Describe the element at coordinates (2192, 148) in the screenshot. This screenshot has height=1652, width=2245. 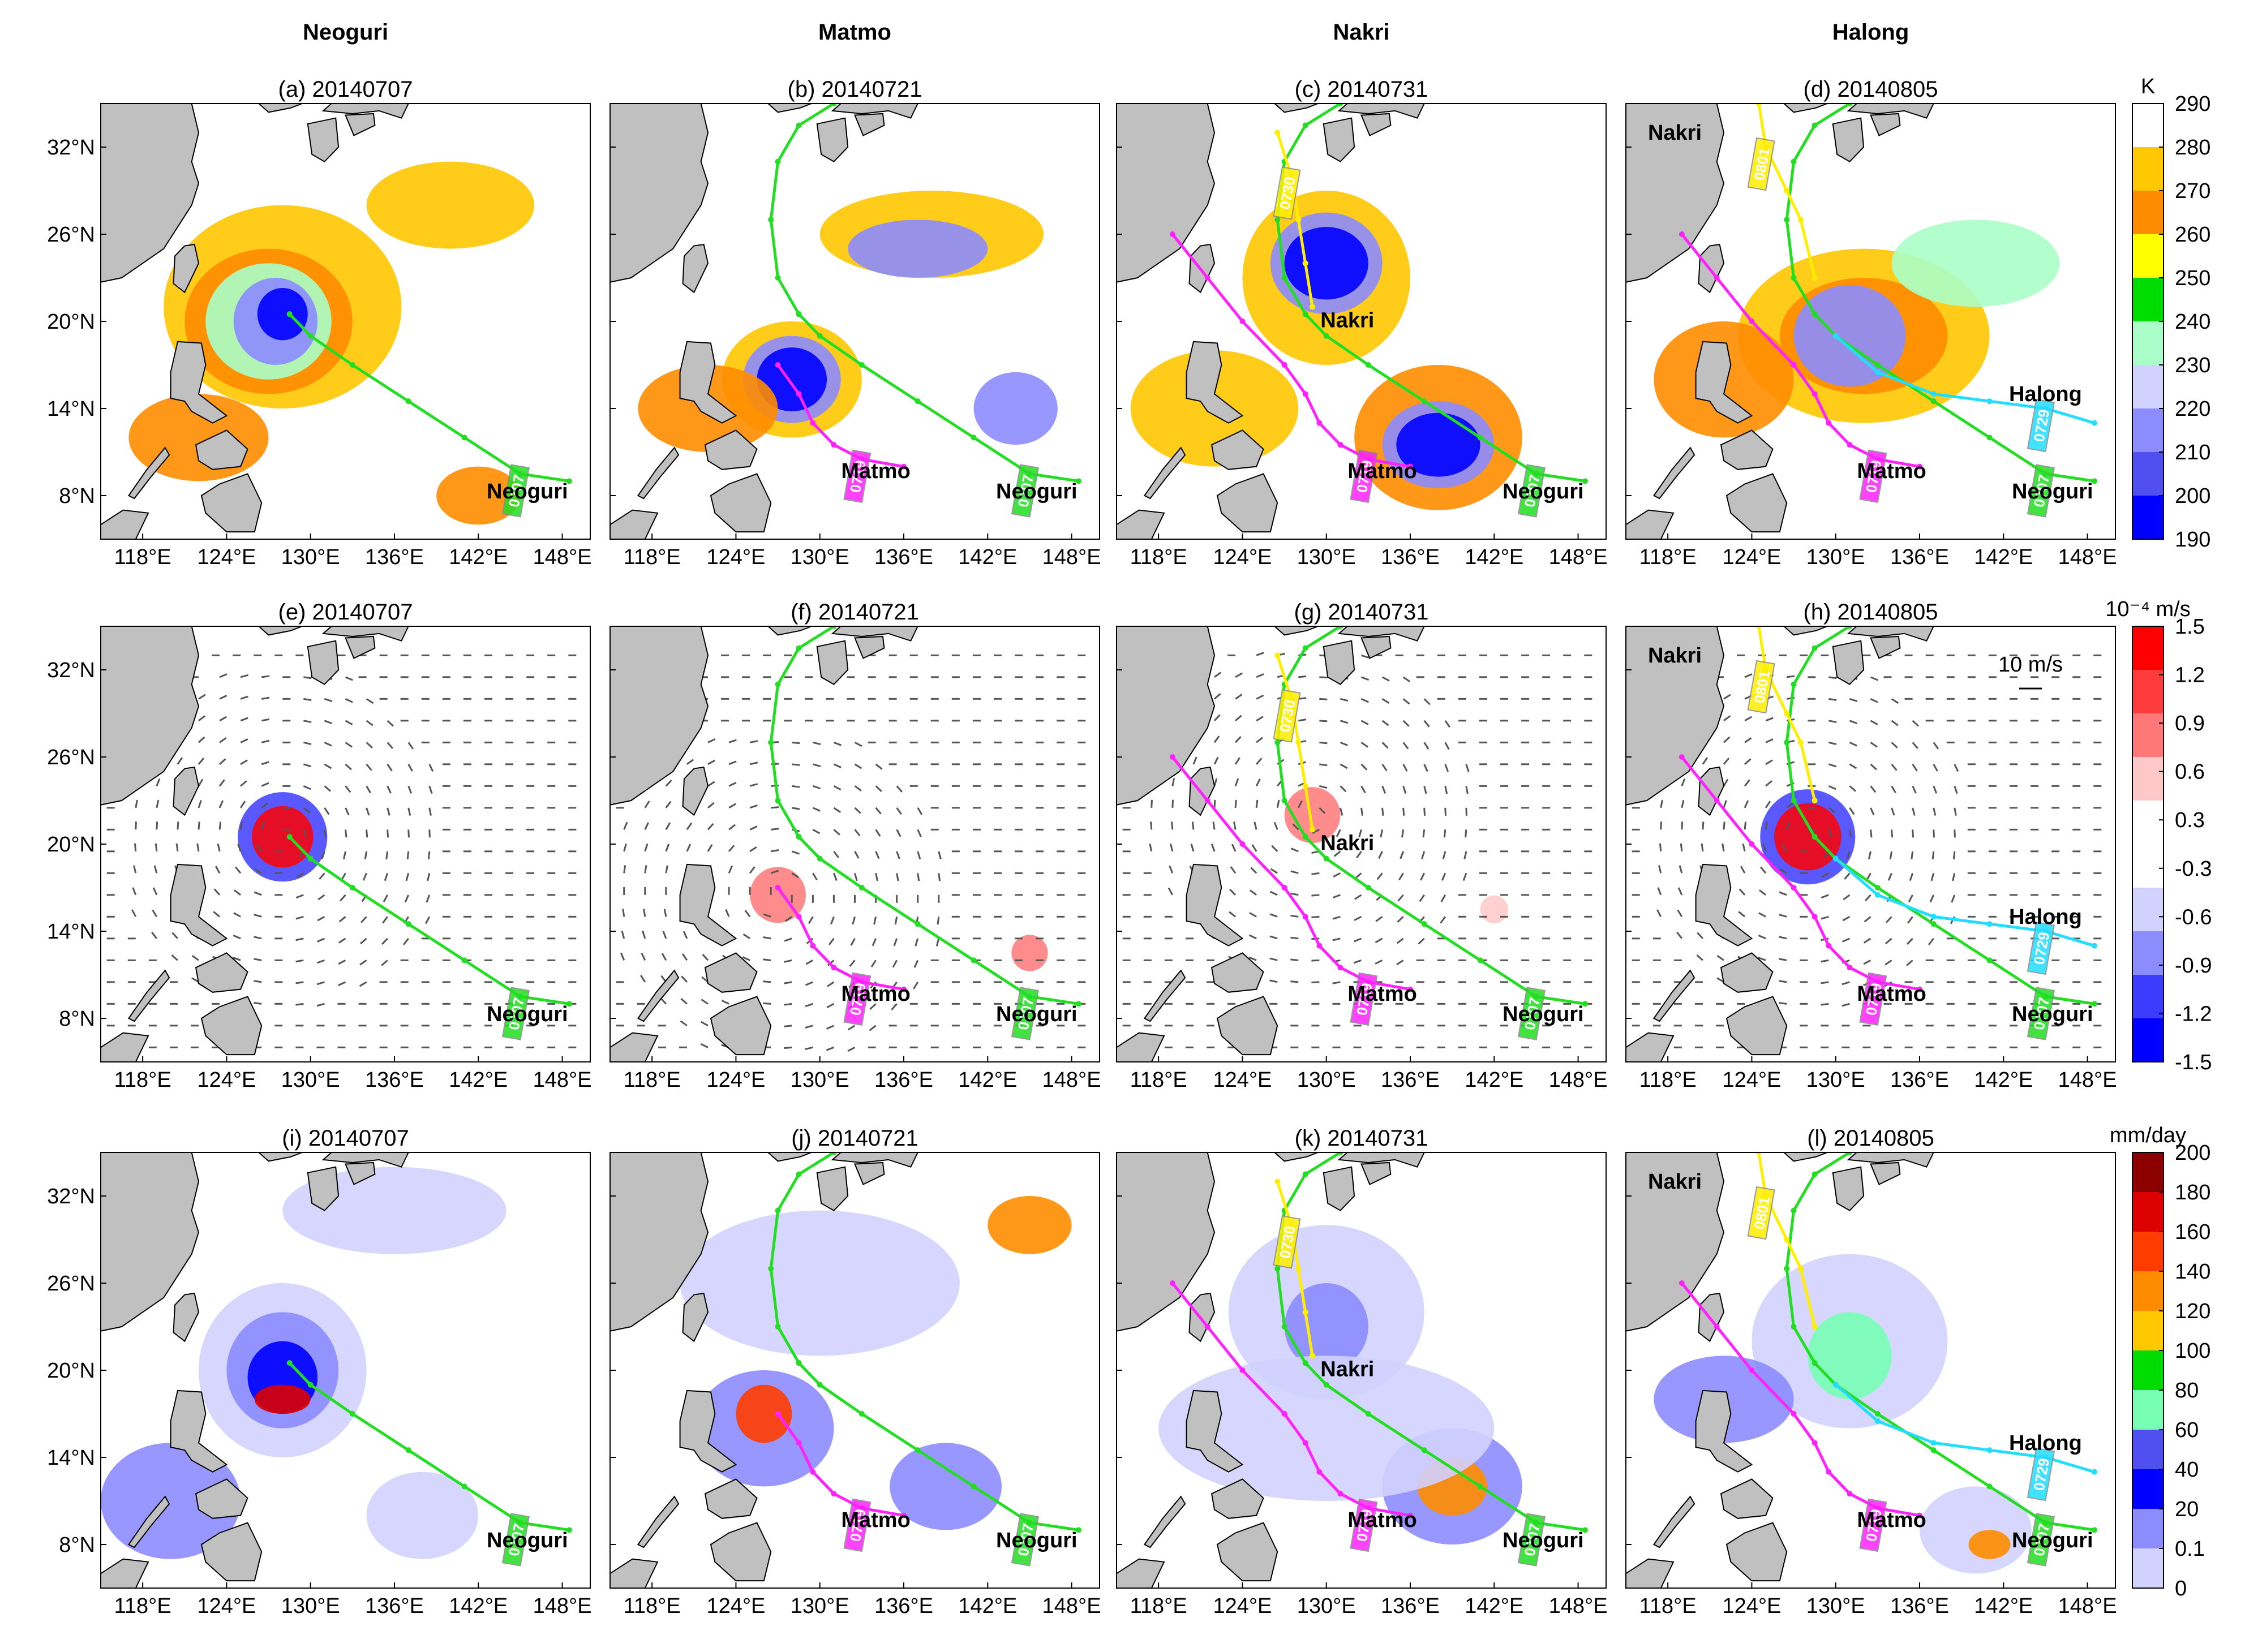
I see `colorbar-tick-label: 280` at that location.